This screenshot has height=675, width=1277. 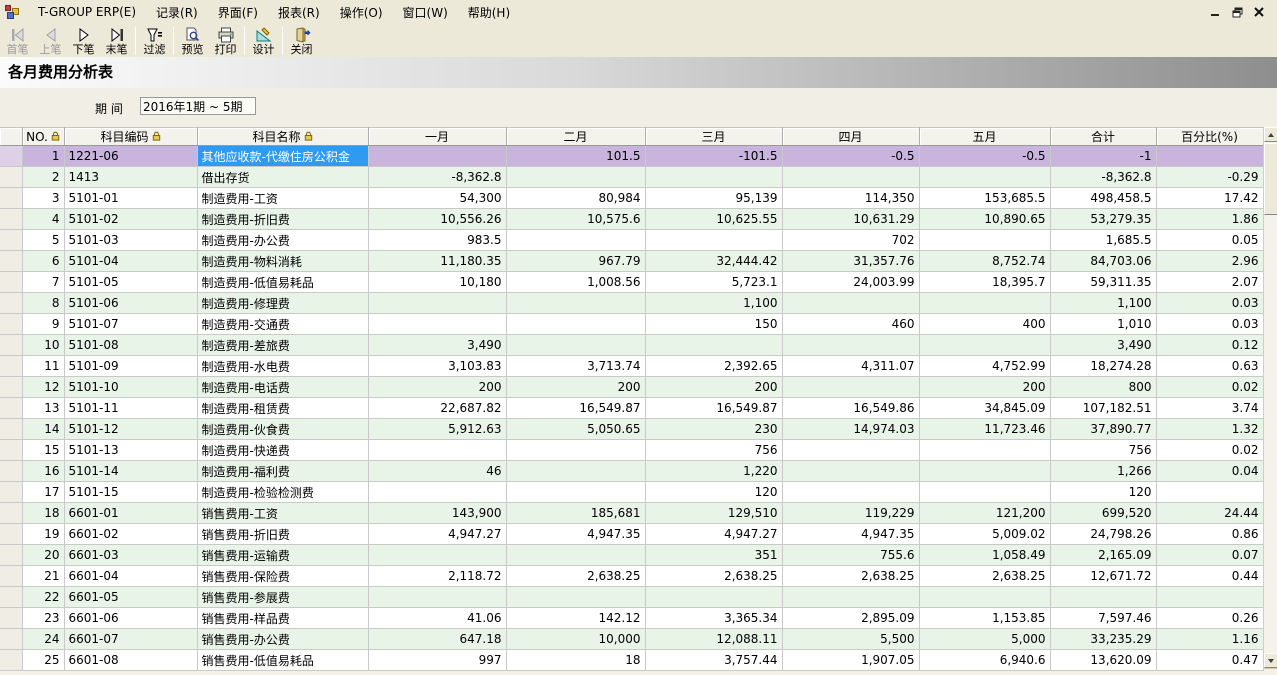 What do you see at coordinates (437, 345) in the screenshot?
I see `cell: 3,490` at bounding box center [437, 345].